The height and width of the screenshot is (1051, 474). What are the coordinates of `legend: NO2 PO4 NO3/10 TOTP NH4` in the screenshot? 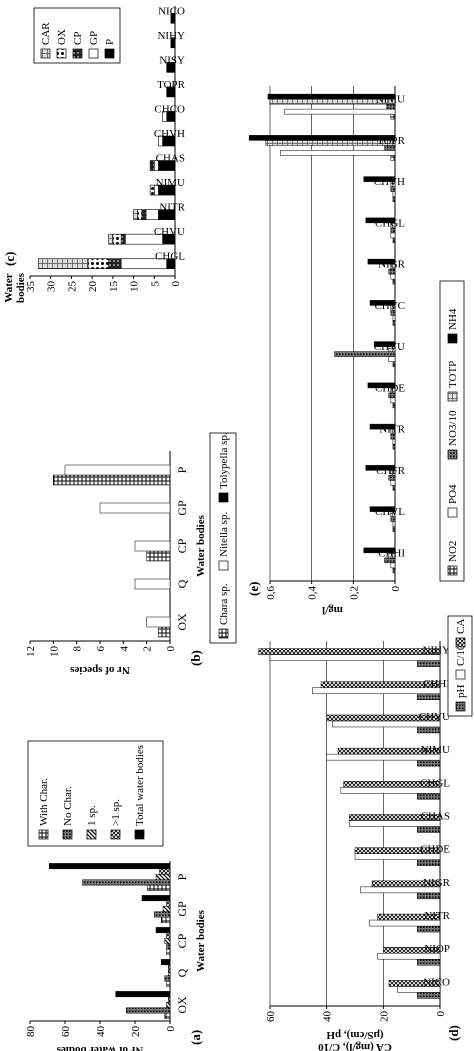 It's located at (452, 431).